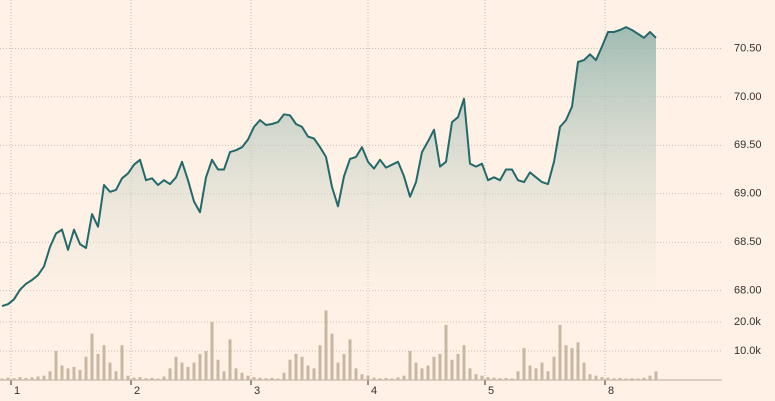  What do you see at coordinates (747, 351) in the screenshot?
I see `y-tick-label: 10.0k` at bounding box center [747, 351].